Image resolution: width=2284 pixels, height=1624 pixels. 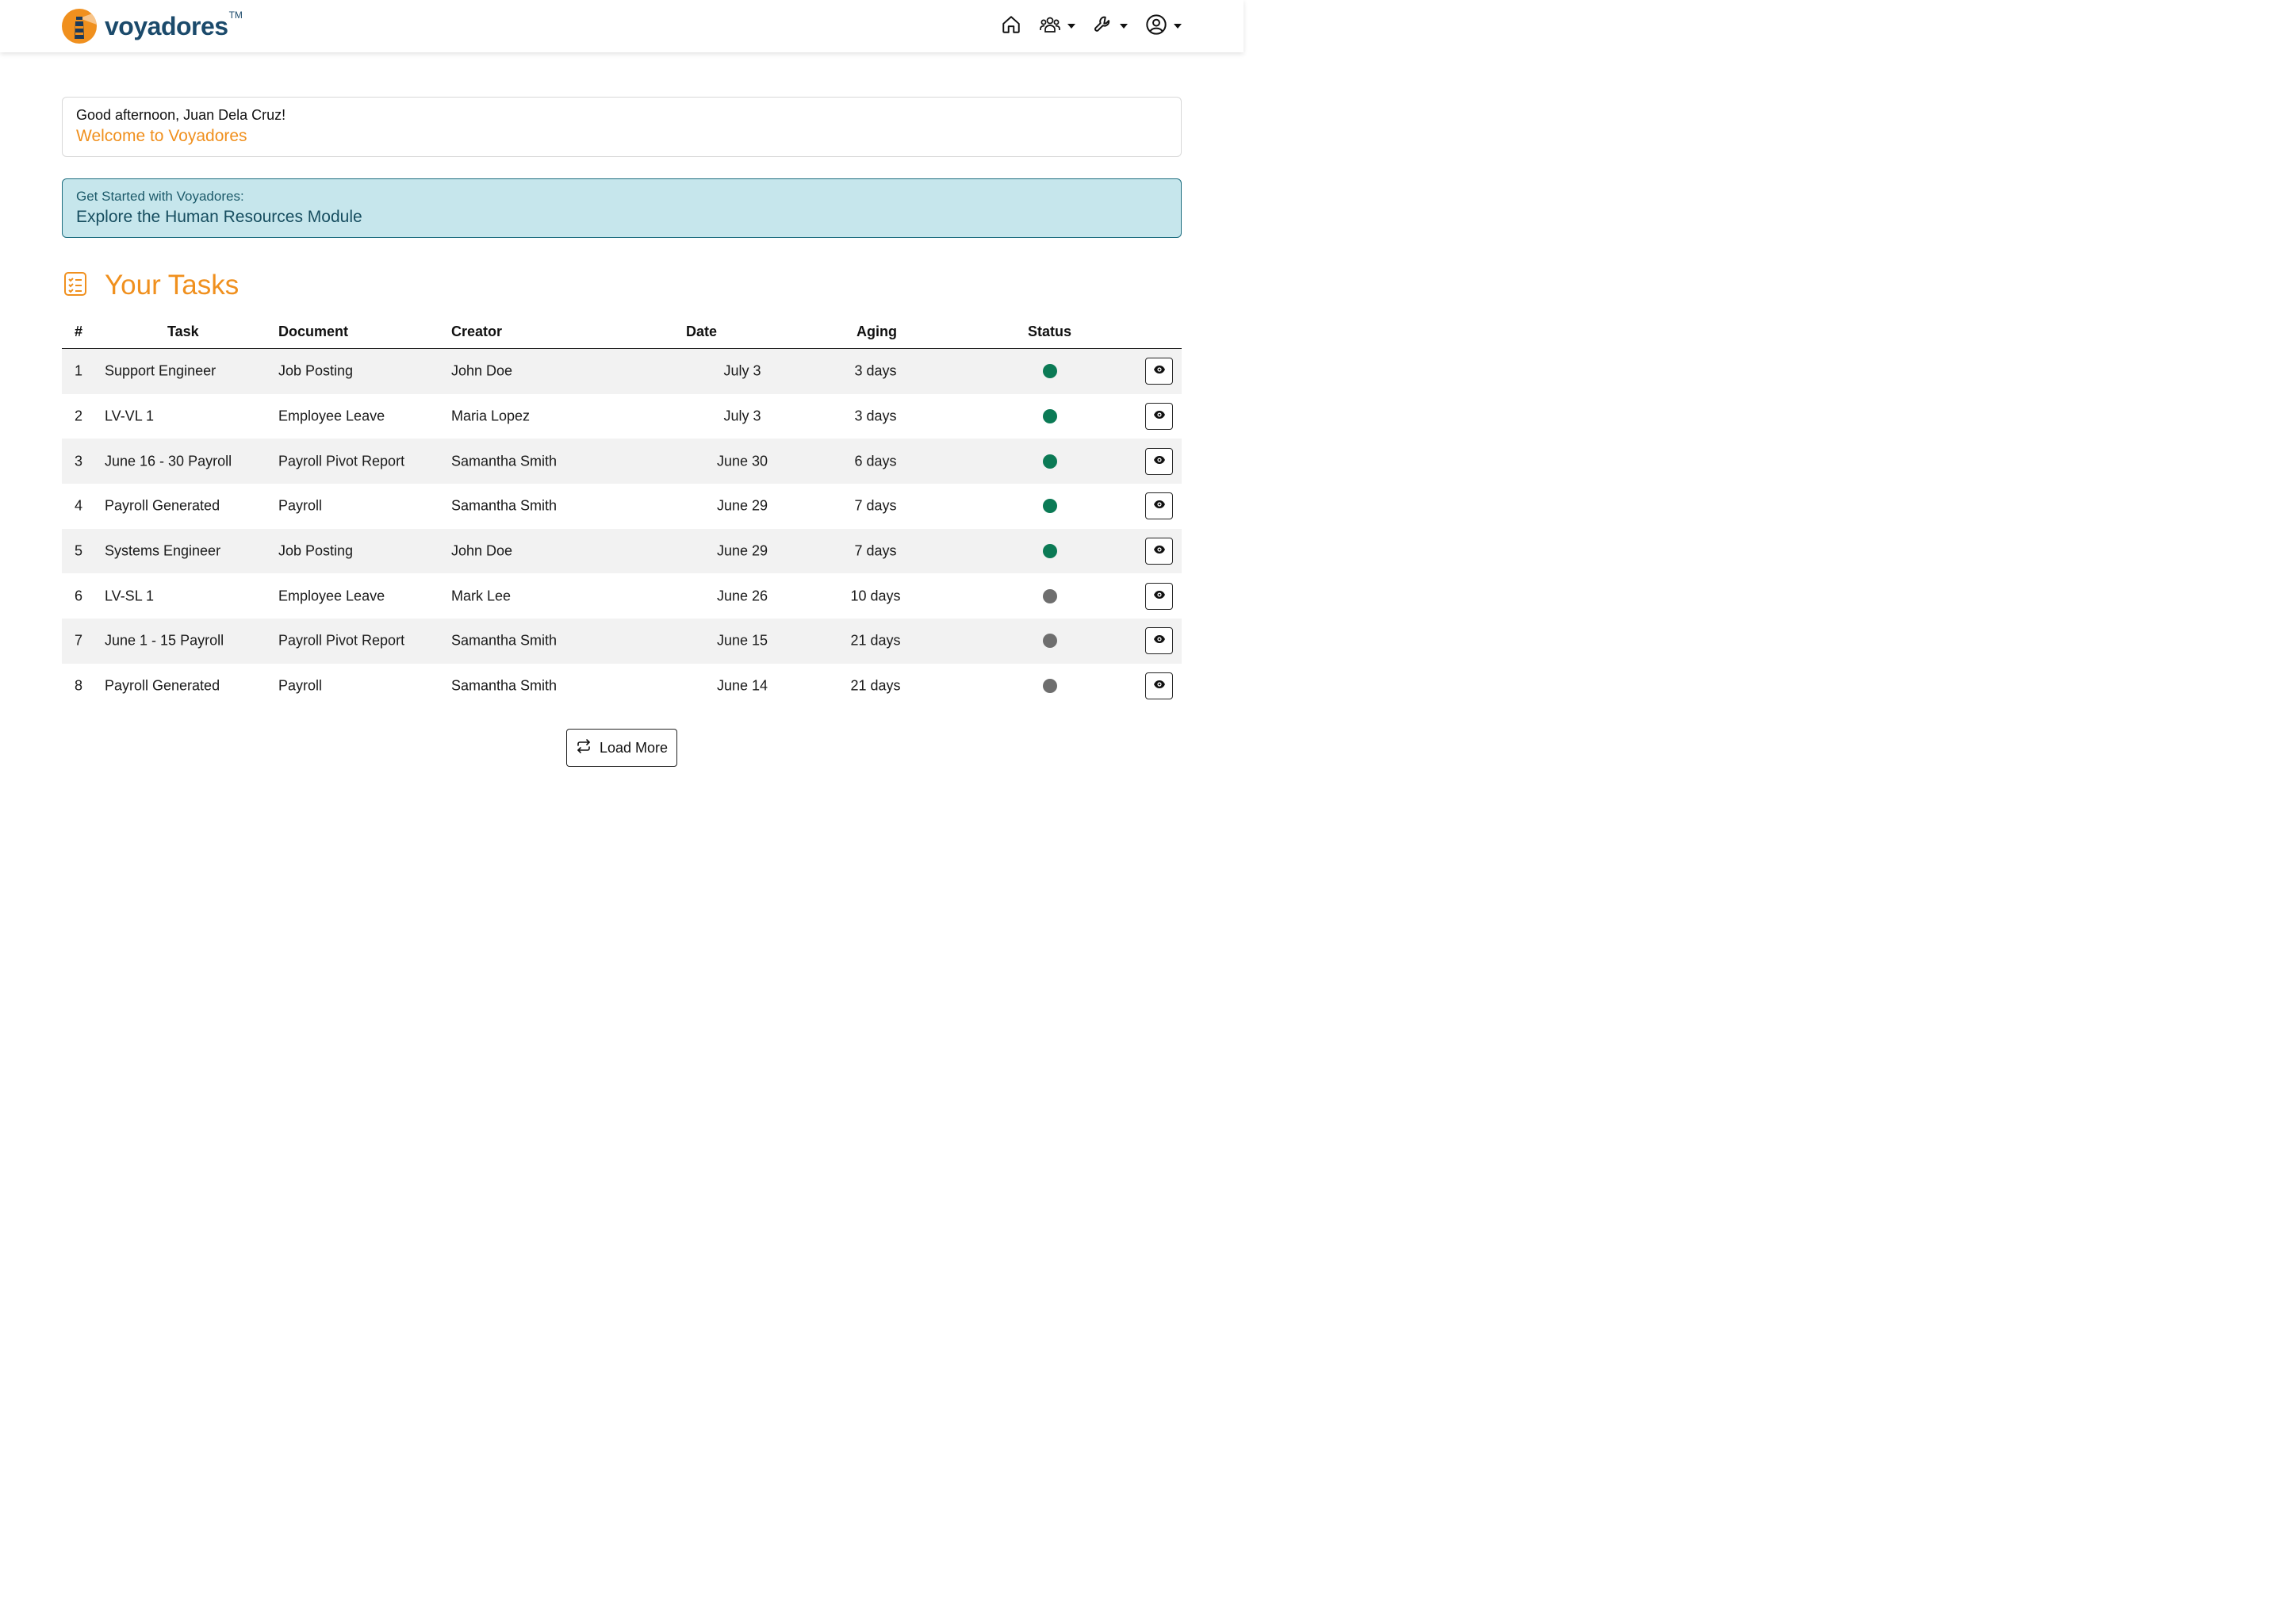 I want to click on repeat-arrows-icon, so click(x=584, y=748).